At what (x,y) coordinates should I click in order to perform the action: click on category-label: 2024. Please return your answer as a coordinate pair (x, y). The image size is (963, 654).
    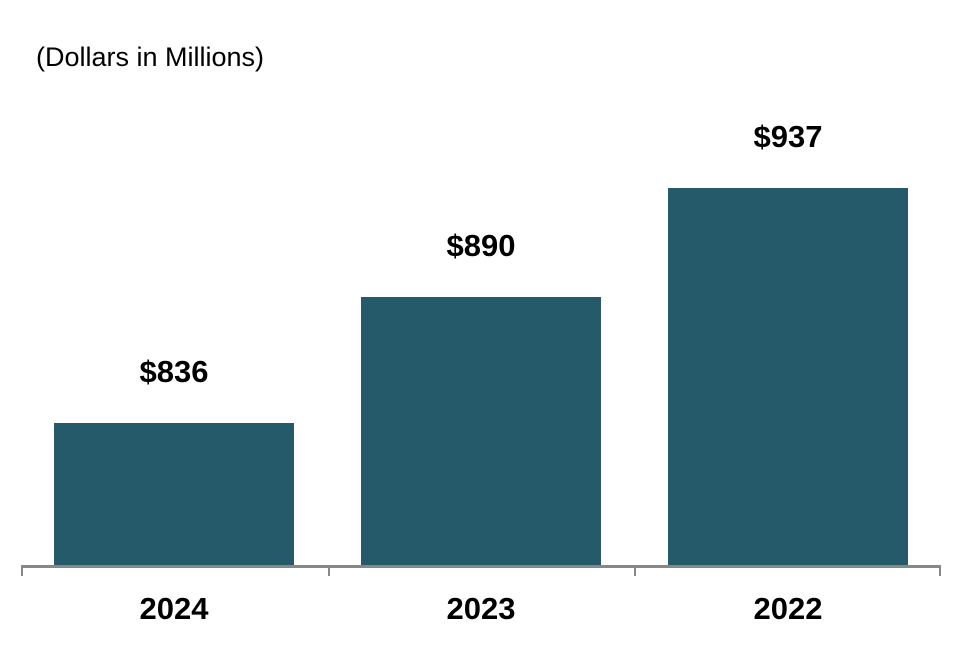
    Looking at the image, I should click on (174, 608).